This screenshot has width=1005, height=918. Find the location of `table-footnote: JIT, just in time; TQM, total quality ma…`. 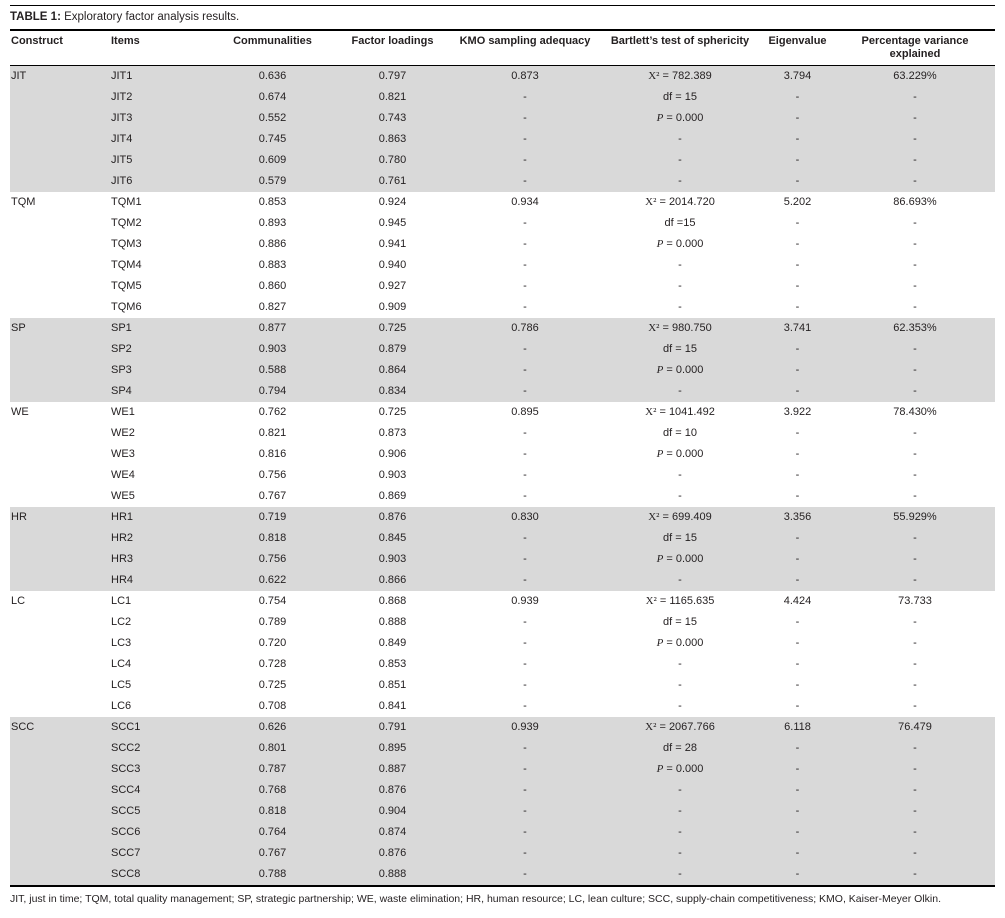

table-footnote: JIT, just in time; TQM, total quality ma… is located at coordinates (475, 899).